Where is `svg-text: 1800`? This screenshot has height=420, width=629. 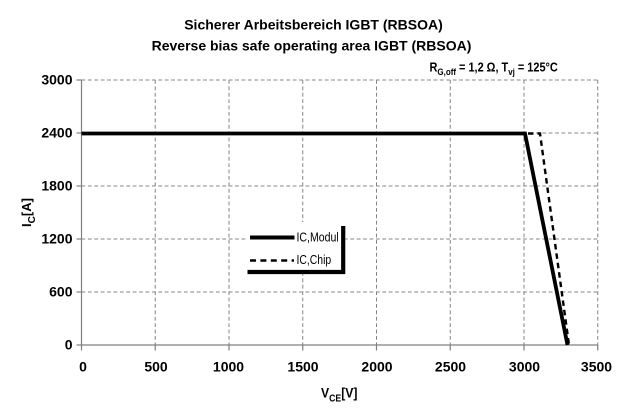
svg-text: 1800 is located at coordinates (56, 186).